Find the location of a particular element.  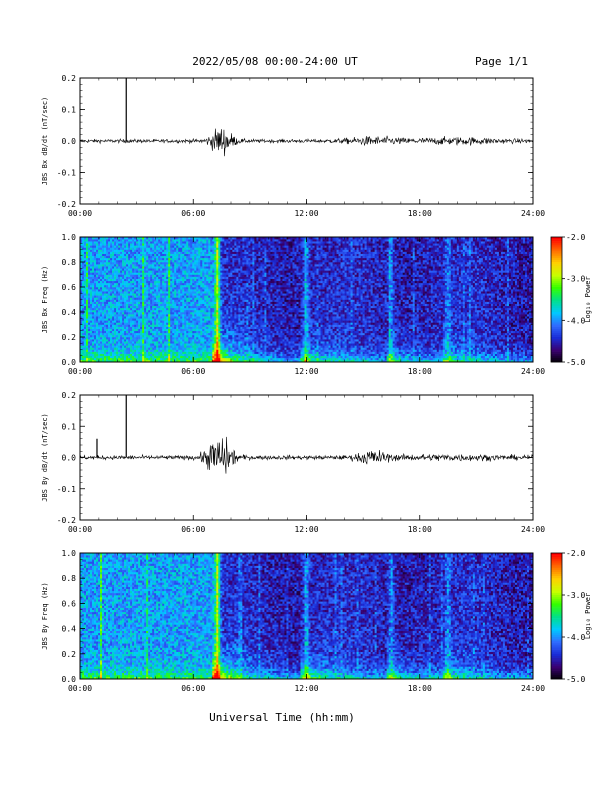

y-axis-title: JBS By Freq (Hz) is located at coordinates (45, 615).